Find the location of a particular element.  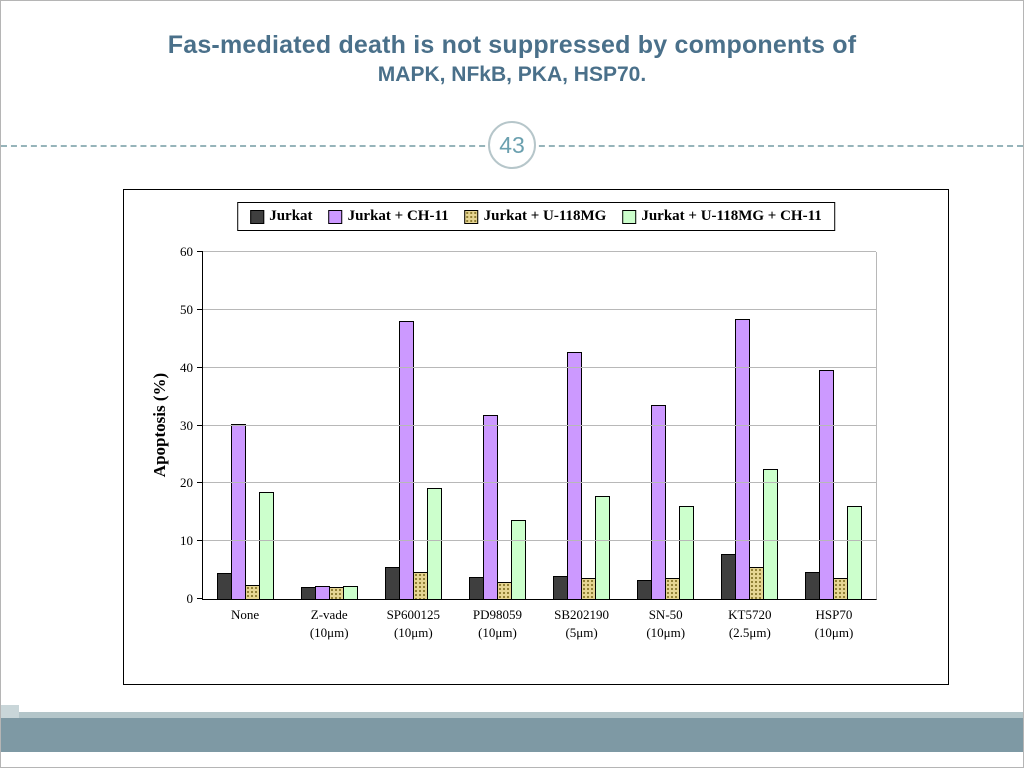

y-tick-label-10: 10 is located at coordinates (186, 541).